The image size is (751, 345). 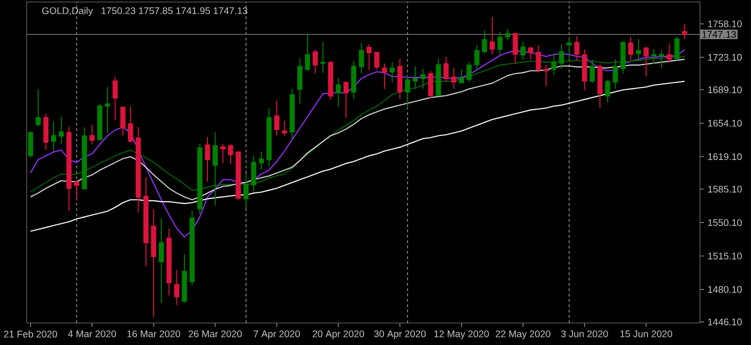 What do you see at coordinates (523, 335) in the screenshot?
I see `x-tick-label: 22 May 2020` at bounding box center [523, 335].